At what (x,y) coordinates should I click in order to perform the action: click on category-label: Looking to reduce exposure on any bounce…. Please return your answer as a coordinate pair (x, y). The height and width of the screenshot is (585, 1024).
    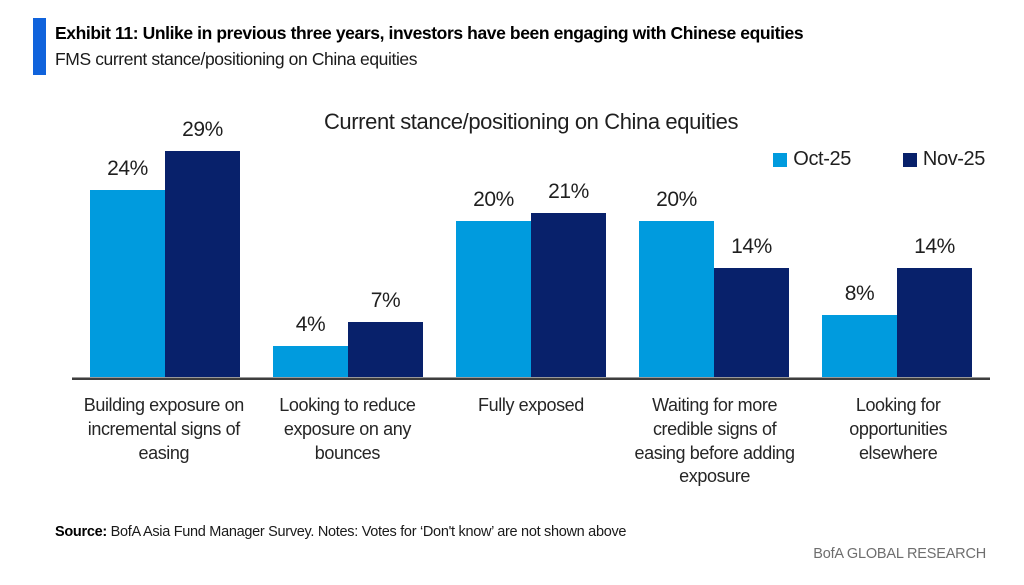
    Looking at the image, I should click on (348, 441).